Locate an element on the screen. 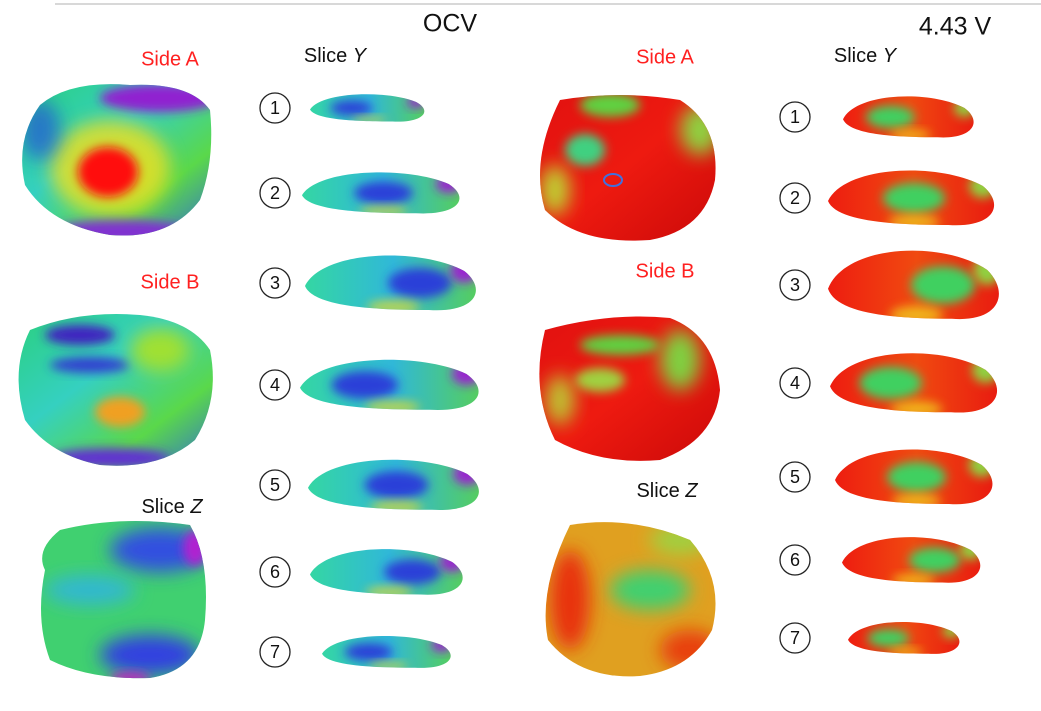 The image size is (1041, 711). panel-title: OCV is located at coordinates (450, 24).